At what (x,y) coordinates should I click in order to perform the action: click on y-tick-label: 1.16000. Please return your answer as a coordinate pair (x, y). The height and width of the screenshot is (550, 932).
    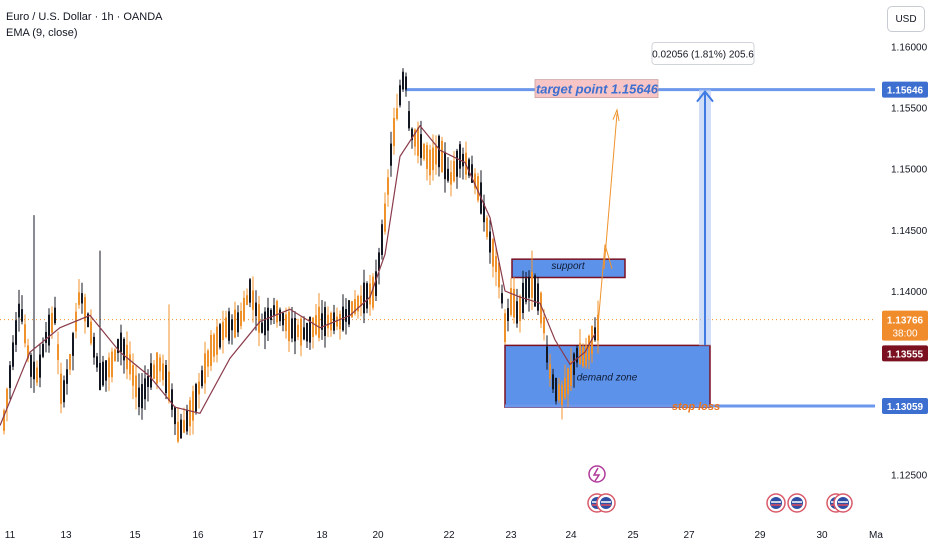
    Looking at the image, I should click on (909, 47).